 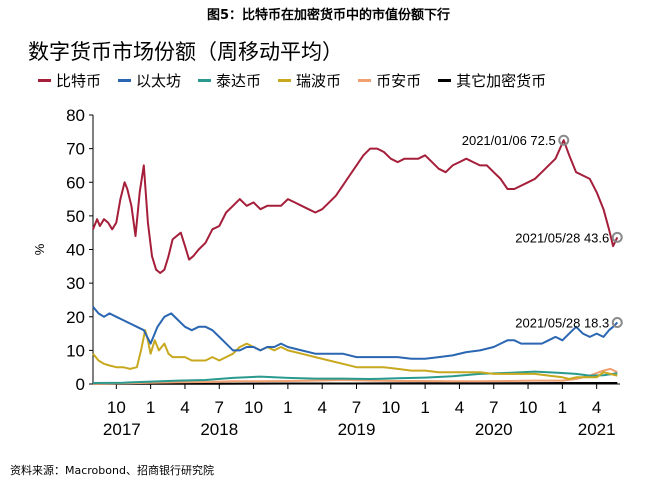 What do you see at coordinates (355, 383) in the screenshot?
I see `series-line-other` at bounding box center [355, 383].